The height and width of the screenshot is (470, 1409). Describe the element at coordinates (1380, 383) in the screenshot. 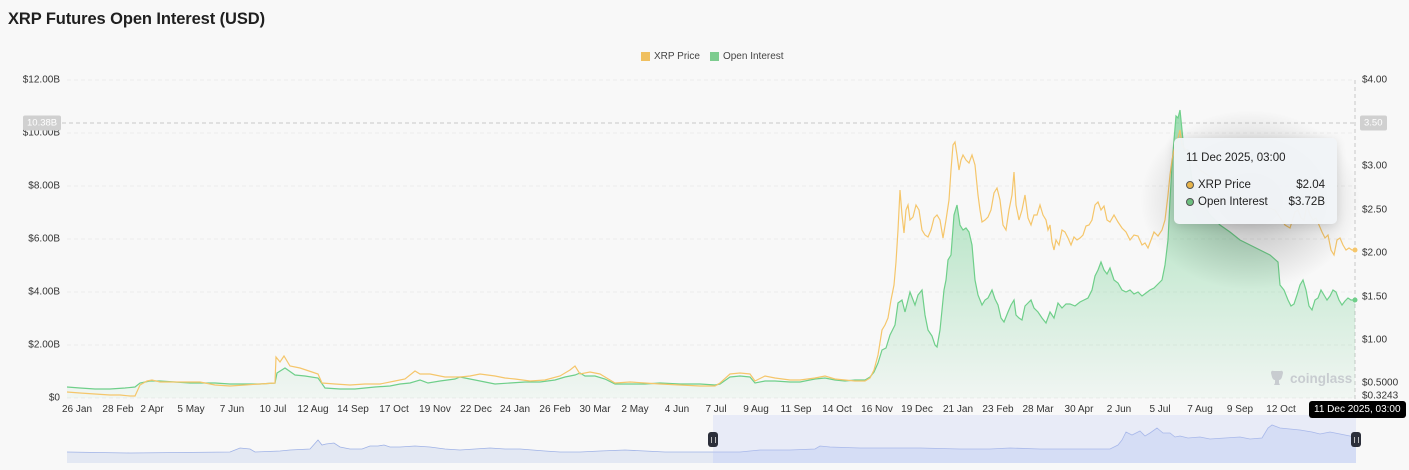

I see `right-axis-tick: $0.5000` at that location.